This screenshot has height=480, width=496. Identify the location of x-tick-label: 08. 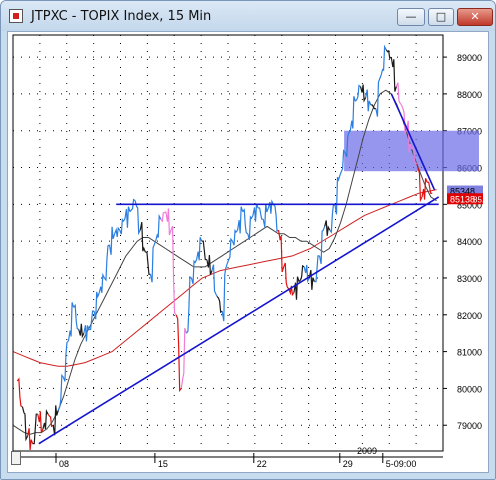
(64, 464).